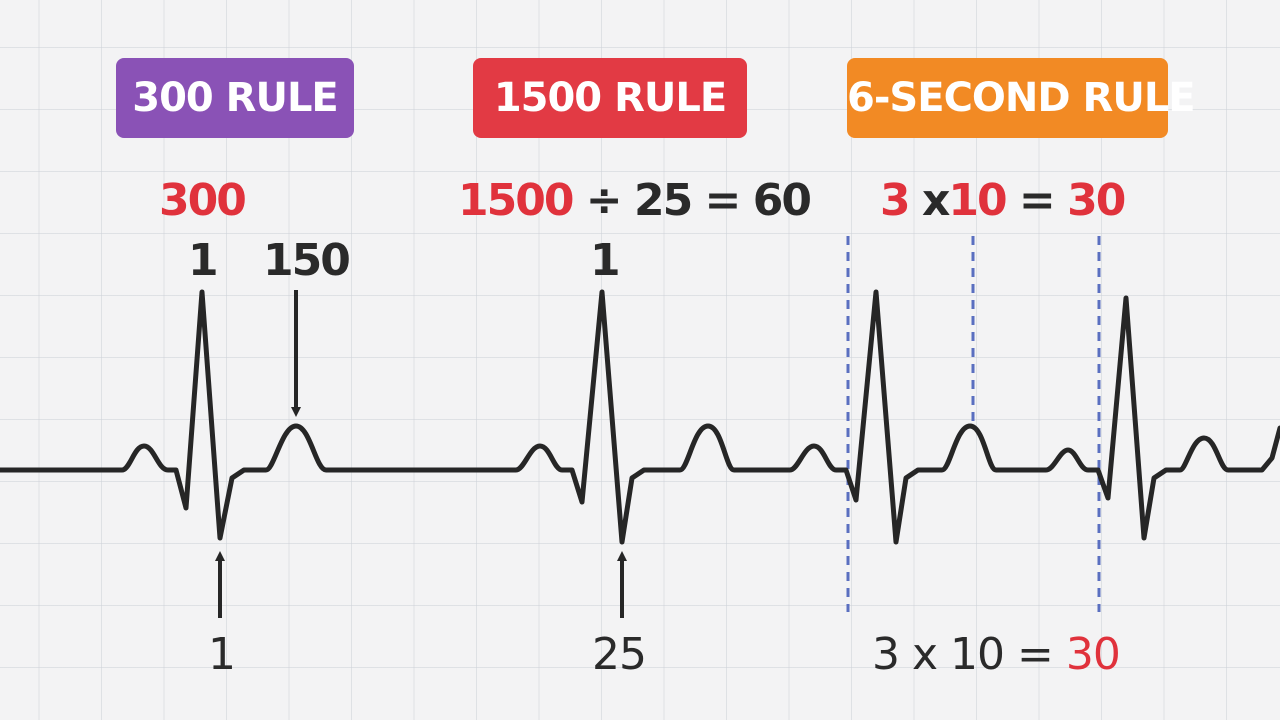  Describe the element at coordinates (1093, 654) in the screenshot. I see `rule-6-second-bottom-result: 30` at that location.